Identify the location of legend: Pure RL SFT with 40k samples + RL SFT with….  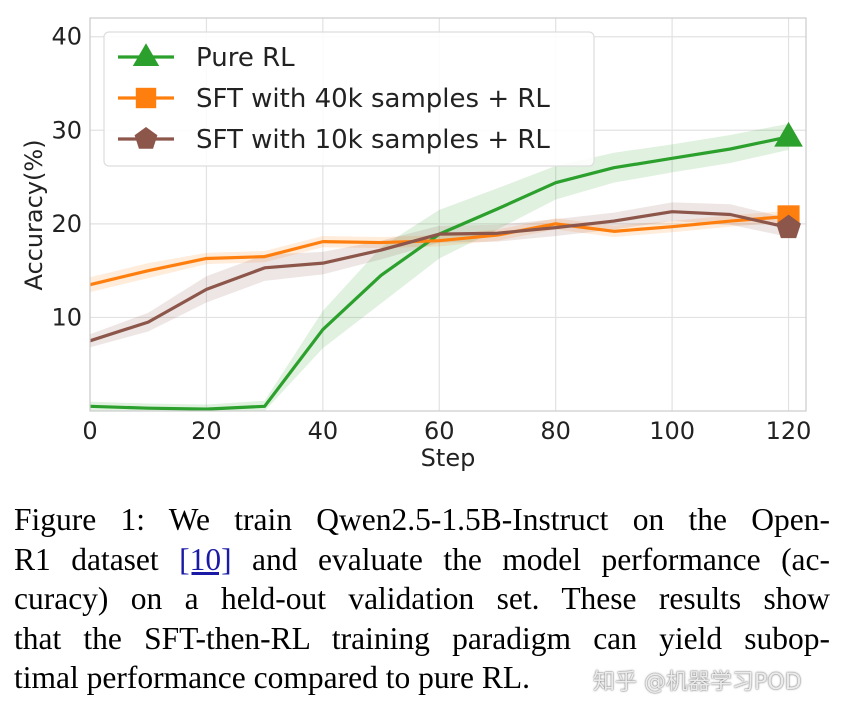
(349, 99).